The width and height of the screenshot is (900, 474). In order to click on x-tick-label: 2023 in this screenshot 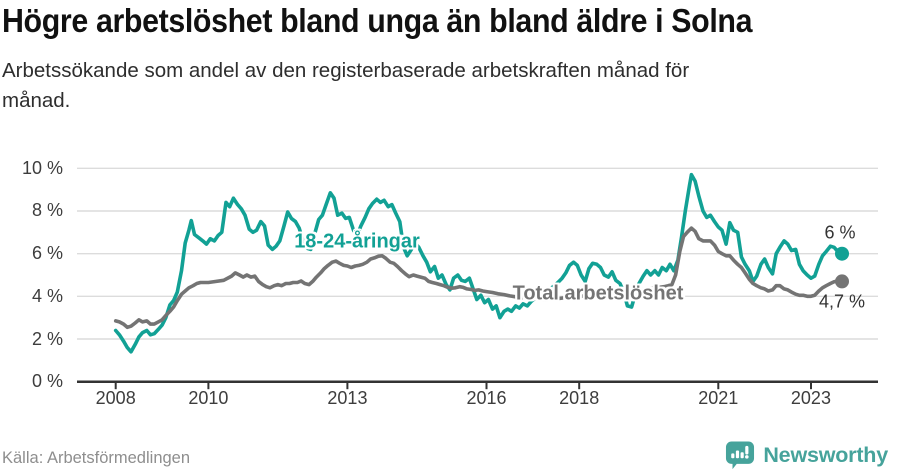, I will do `click(810, 398)`.